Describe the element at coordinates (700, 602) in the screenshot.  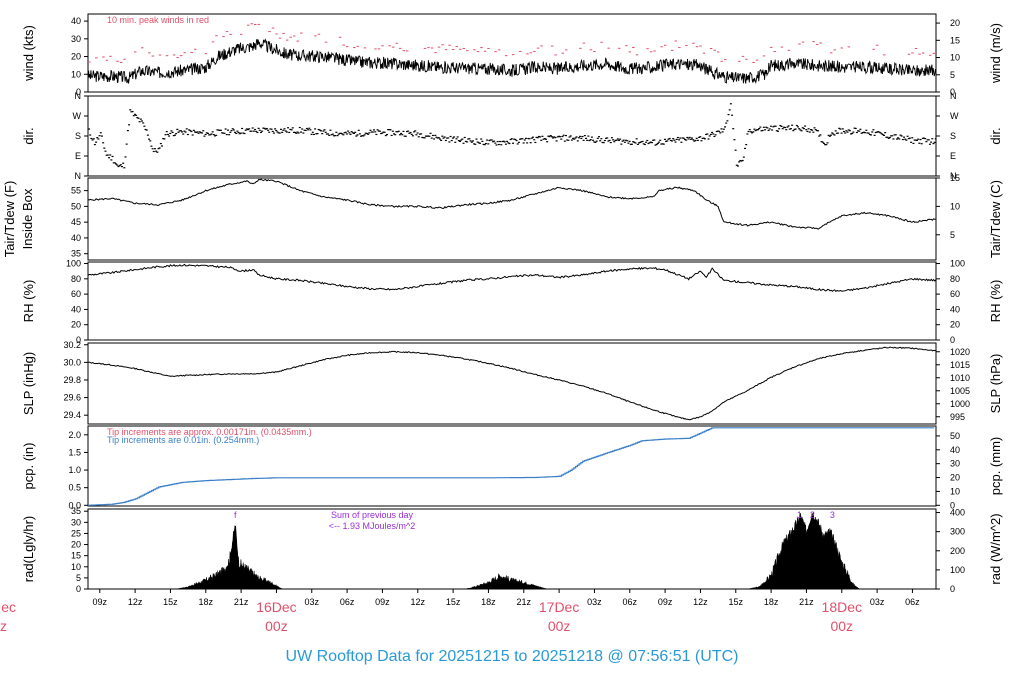
I see `x-tick-label: 12z` at that location.